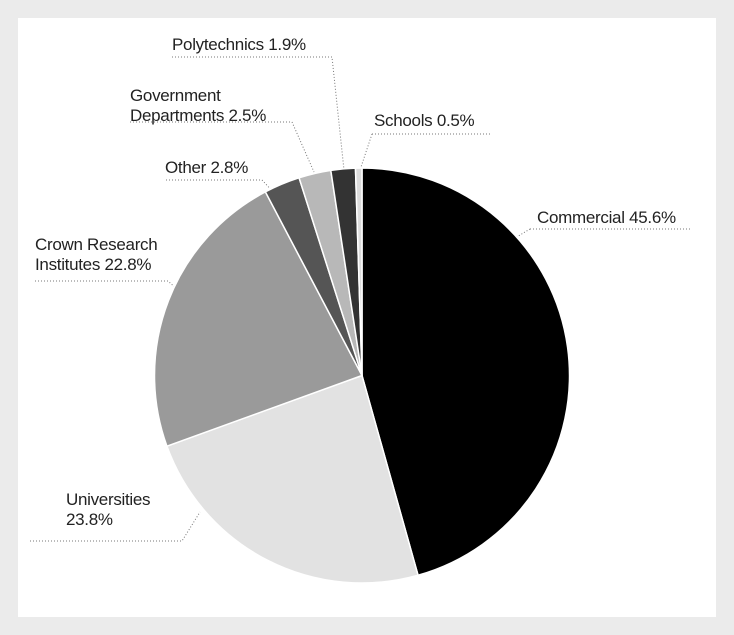 This screenshot has width=734, height=635. I want to click on value-label: 45.6%, so click(652, 217).